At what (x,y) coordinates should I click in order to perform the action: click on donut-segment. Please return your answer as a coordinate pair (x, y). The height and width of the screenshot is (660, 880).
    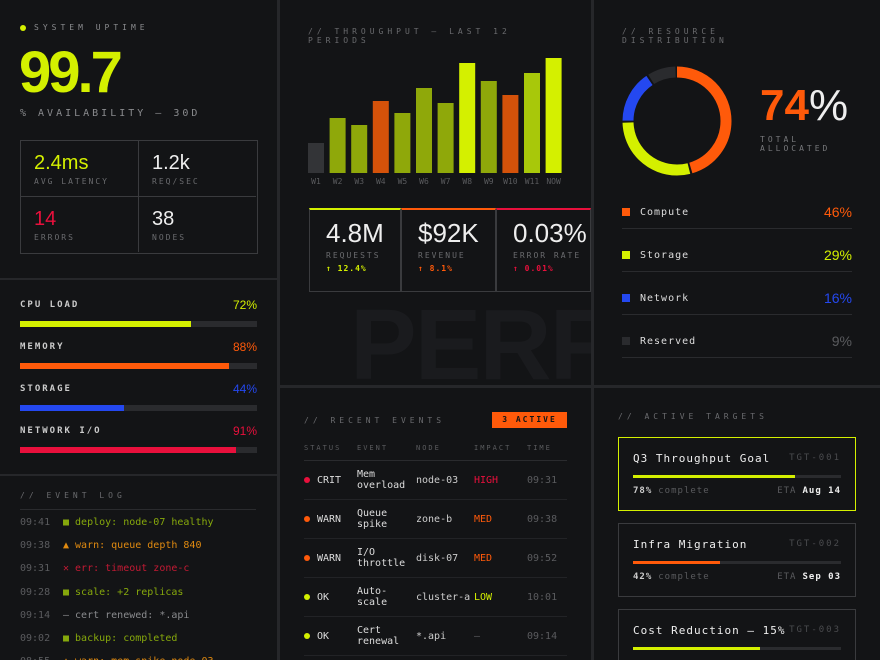
    Looking at the image, I should click on (677, 121).